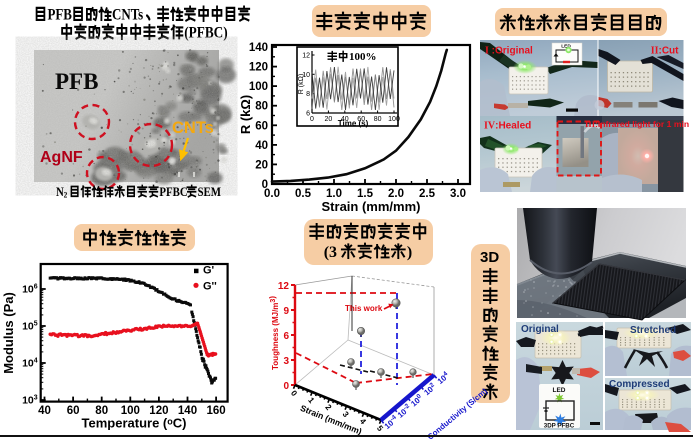 This screenshot has height=439, width=693. I want to click on svg-text: 9, so click(286, 311).